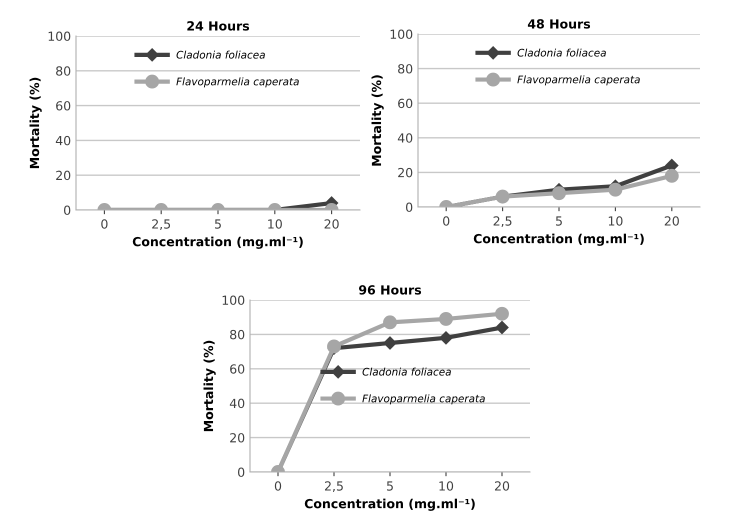 This screenshot has height=523, width=737. What do you see at coordinates (390, 290) in the screenshot?
I see `chart-title: 96 Hours` at bounding box center [390, 290].